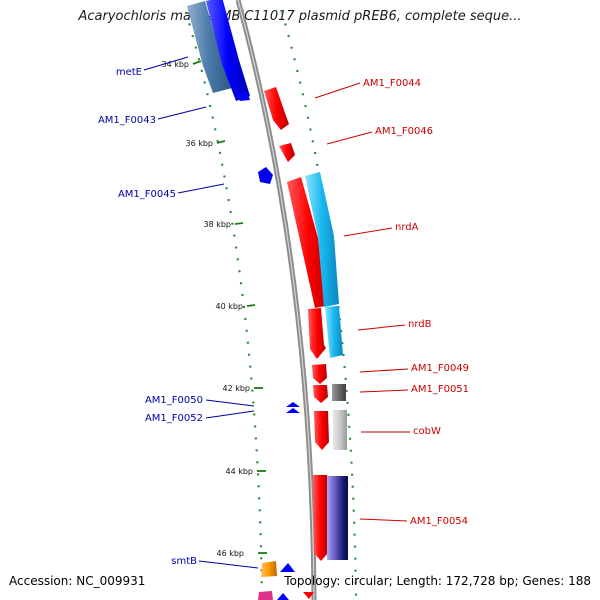 The image size is (600, 600). What do you see at coordinates (306, 343) in the screenshot?
I see `forward-strand-features` at bounding box center [306, 343].